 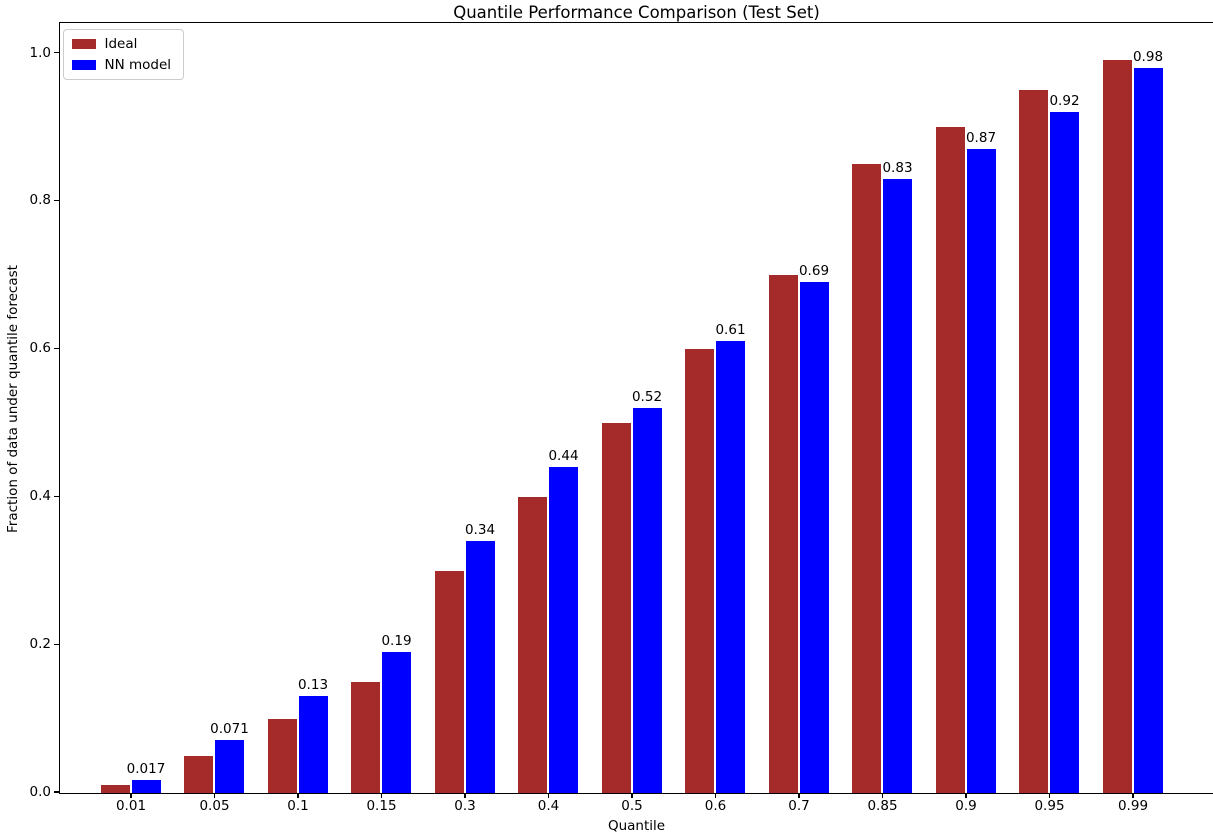 What do you see at coordinates (40, 52) in the screenshot?
I see `y-tick-label: 1.0` at bounding box center [40, 52].